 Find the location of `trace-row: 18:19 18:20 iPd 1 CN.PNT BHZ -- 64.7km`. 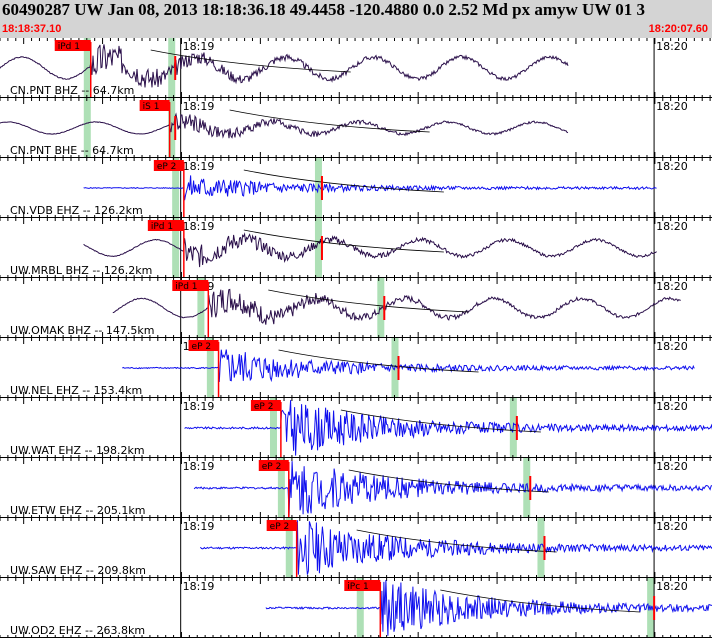

trace-row: 18:19 18:20 iPd 1 CN.PNT BHZ -- 64.7km is located at coordinates (356, 68).